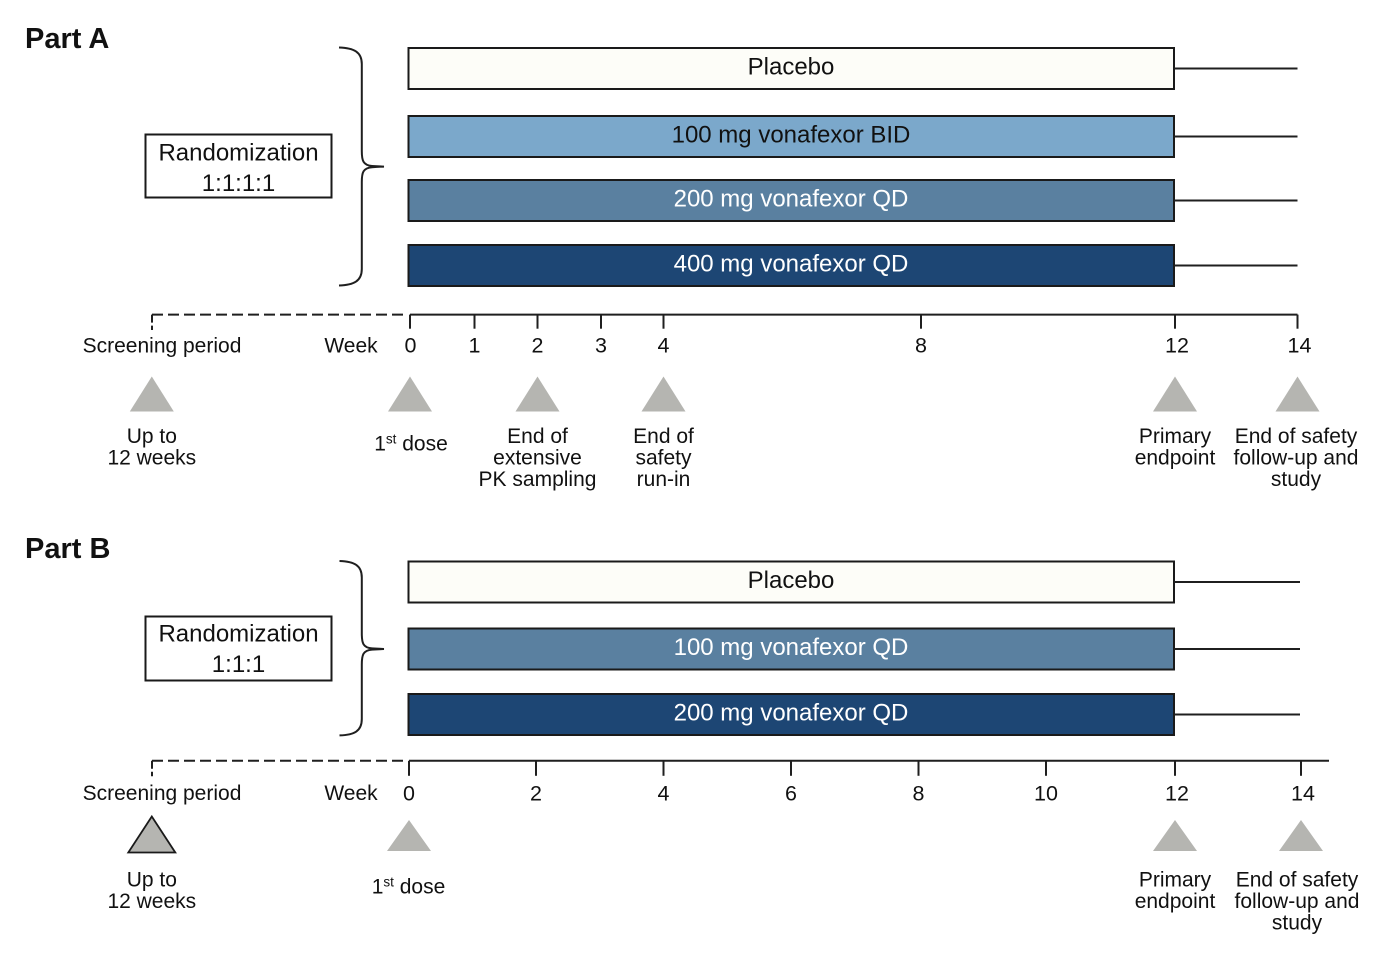 This screenshot has width=1396, height=962. Describe the element at coordinates (601, 345) in the screenshot. I see `svg-text: 3` at that location.